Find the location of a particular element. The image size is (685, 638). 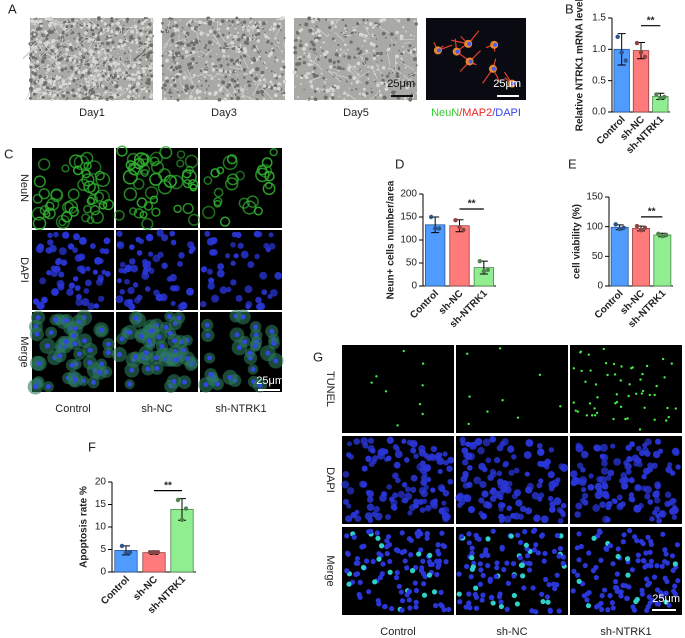

row-label: NeuN is located at coordinates (24, 188).